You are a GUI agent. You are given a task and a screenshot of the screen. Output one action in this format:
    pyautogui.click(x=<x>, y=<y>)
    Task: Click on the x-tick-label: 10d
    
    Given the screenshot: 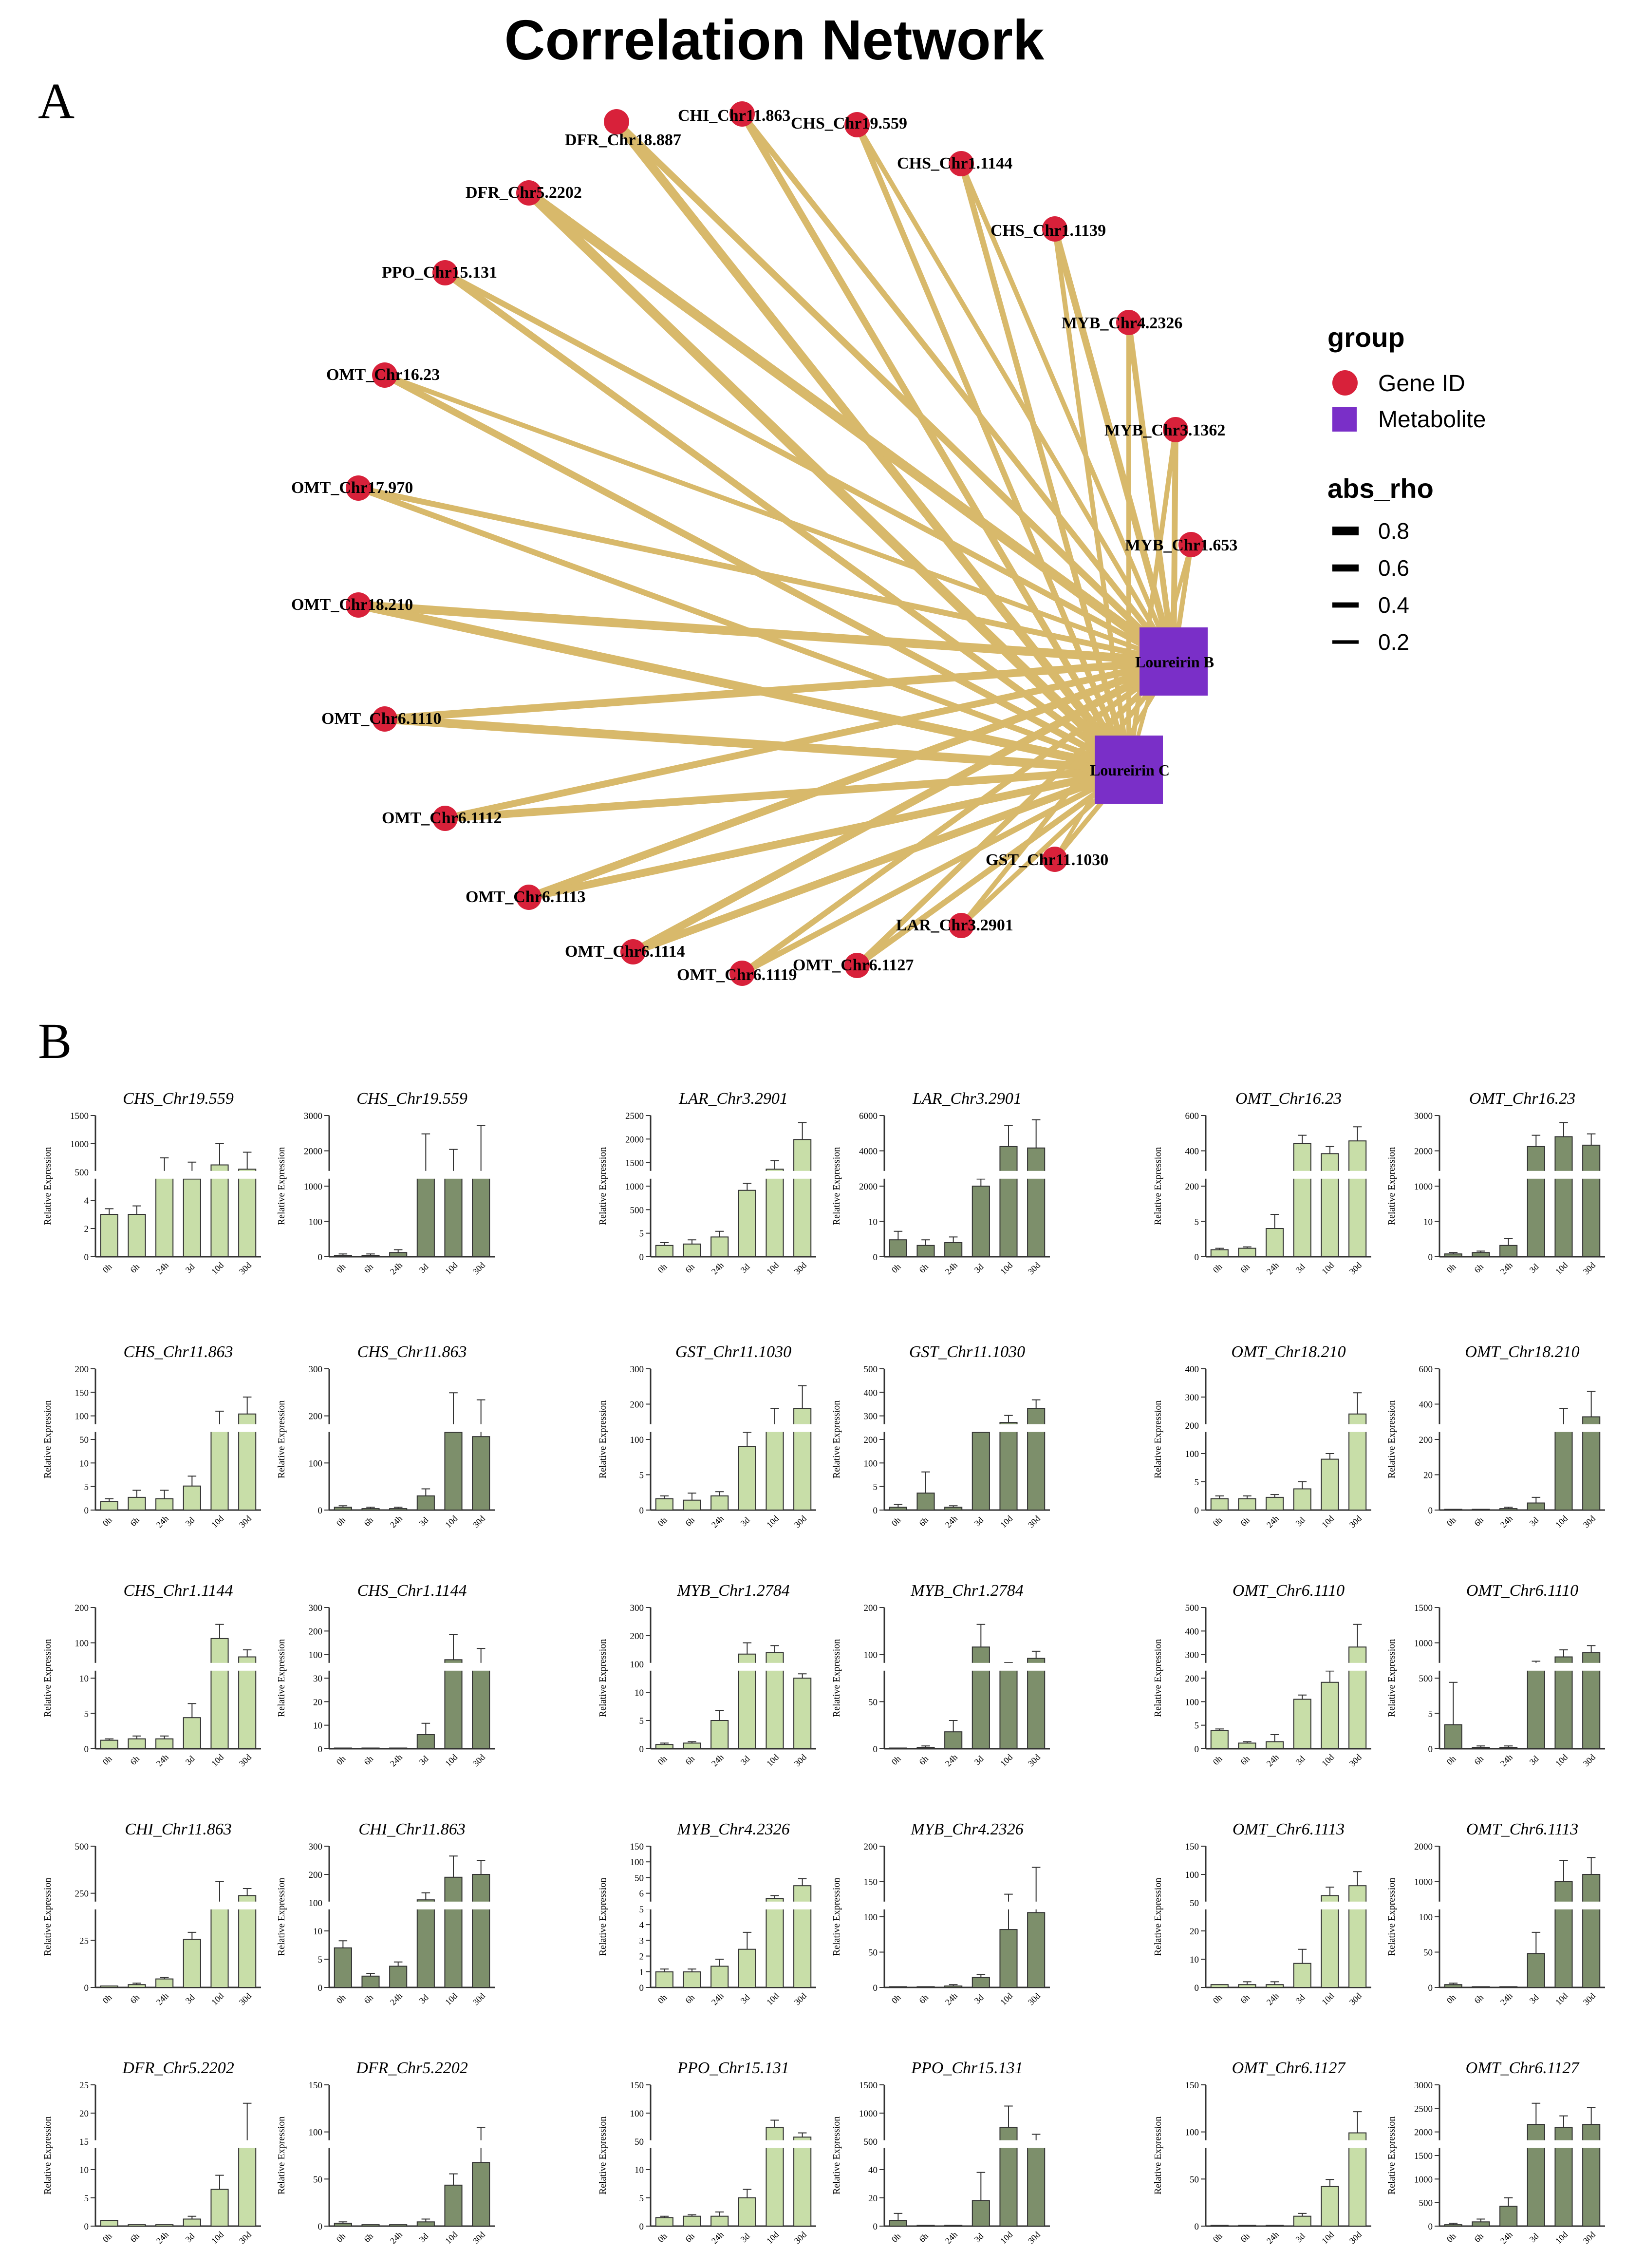 What is the action you would take?
    pyautogui.click(x=217, y=2238)
    